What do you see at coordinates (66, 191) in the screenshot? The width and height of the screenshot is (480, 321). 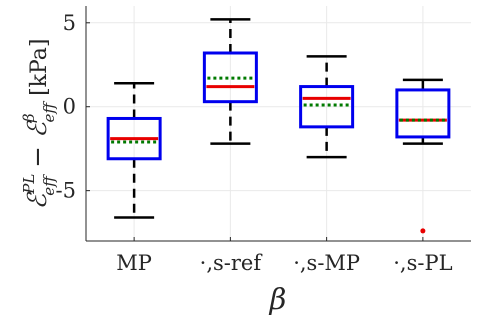 I see `y-tick-label: -5` at bounding box center [66, 191].